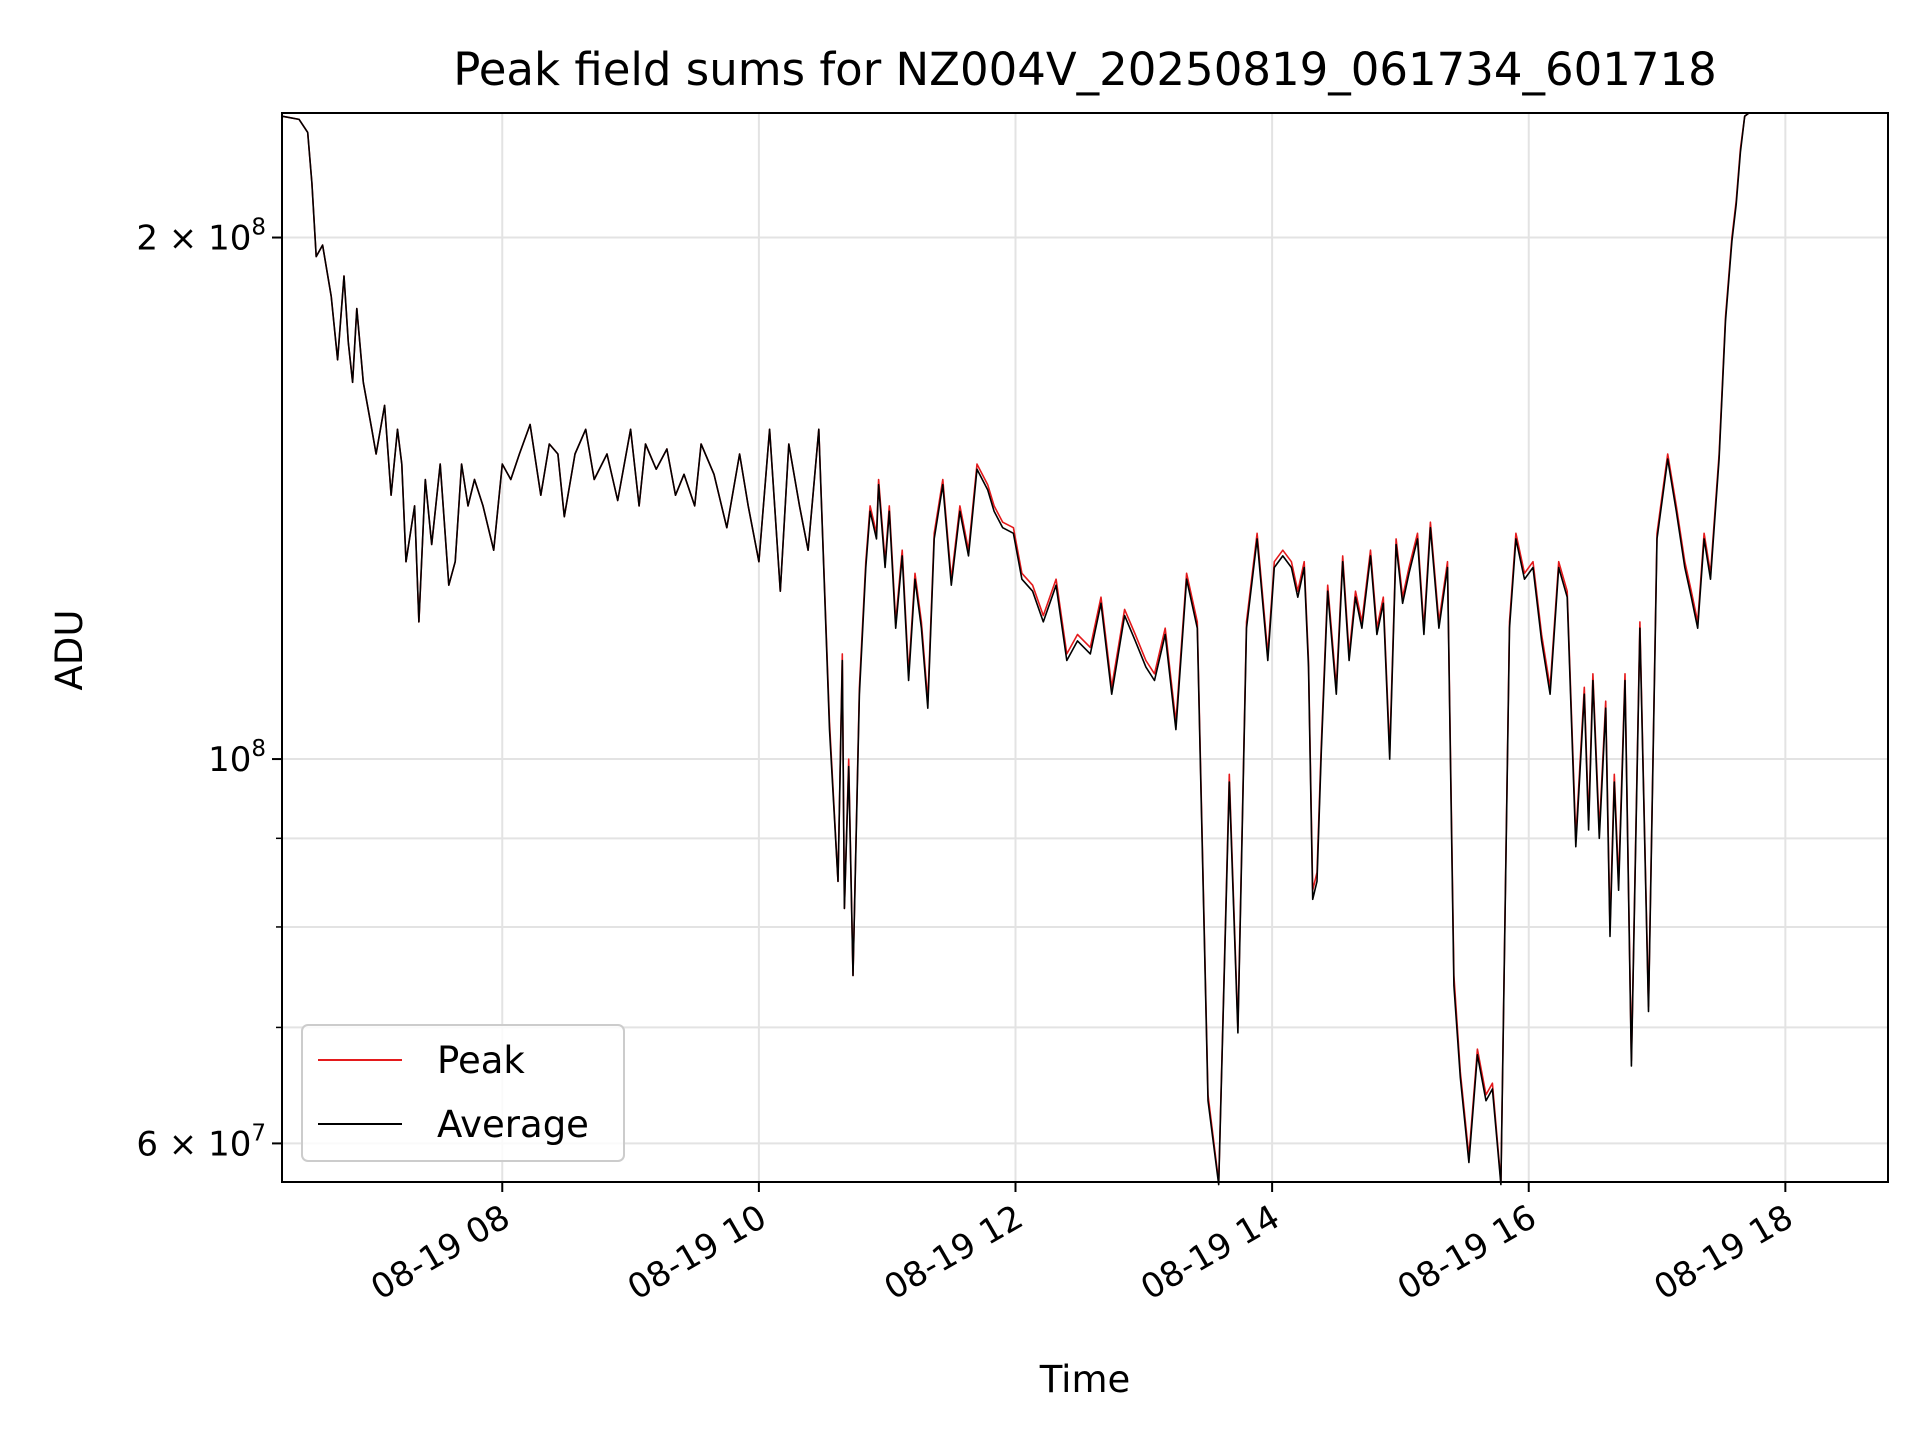  What do you see at coordinates (69, 650) in the screenshot?
I see `y-axis-label: ADU` at bounding box center [69, 650].